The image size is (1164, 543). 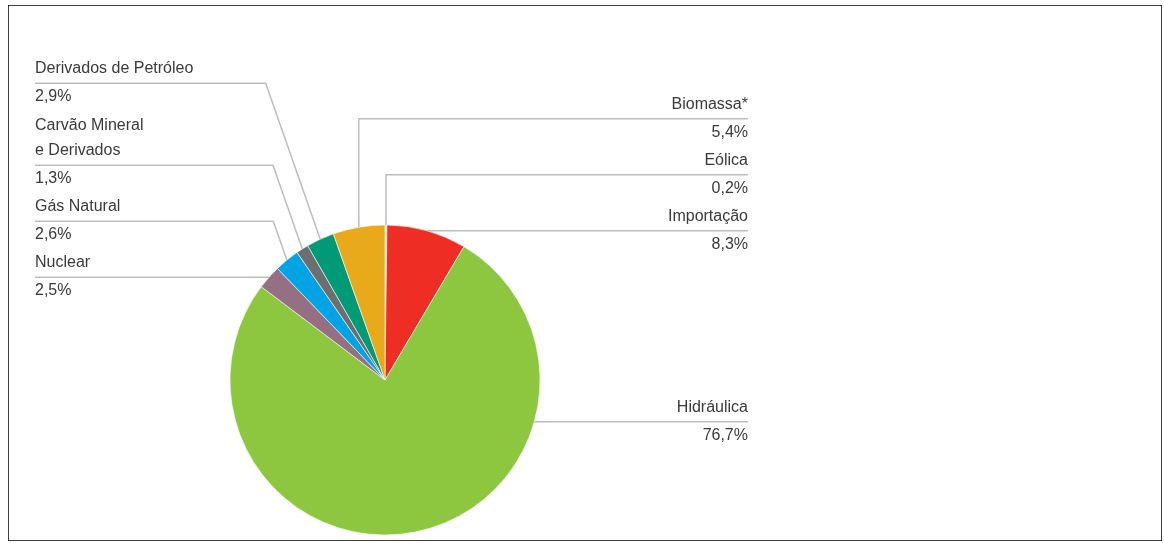 I want to click on slice-label: Hidráulica, so click(x=712, y=406).